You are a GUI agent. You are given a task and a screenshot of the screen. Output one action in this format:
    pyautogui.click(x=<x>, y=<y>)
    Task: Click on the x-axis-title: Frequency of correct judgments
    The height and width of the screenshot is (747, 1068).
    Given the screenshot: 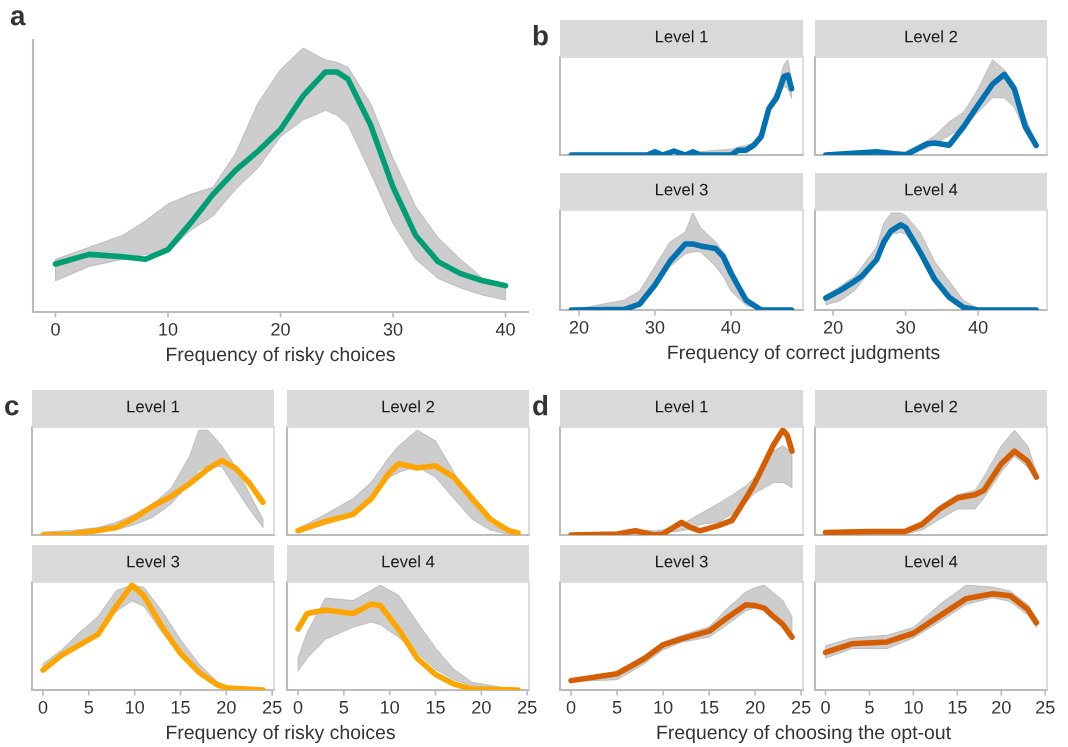 What is the action you would take?
    pyautogui.click(x=804, y=354)
    